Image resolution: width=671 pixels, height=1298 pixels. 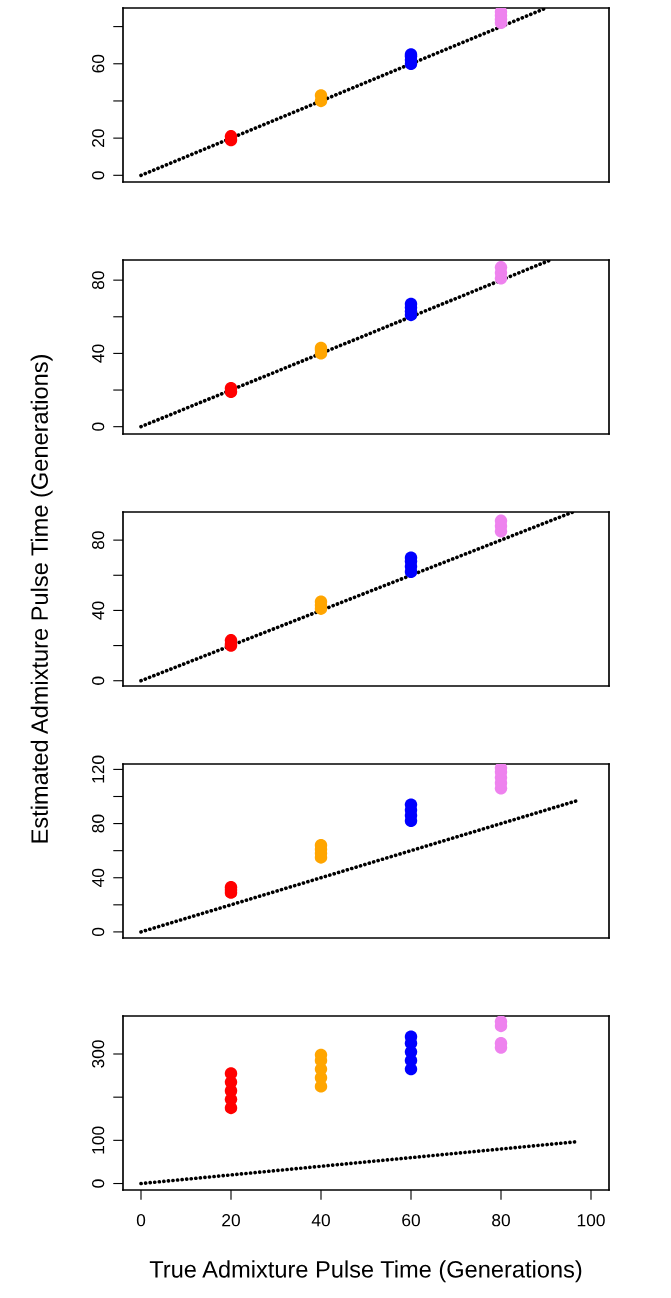 I want to click on y-tick-label: 60, so click(x=98, y=63).